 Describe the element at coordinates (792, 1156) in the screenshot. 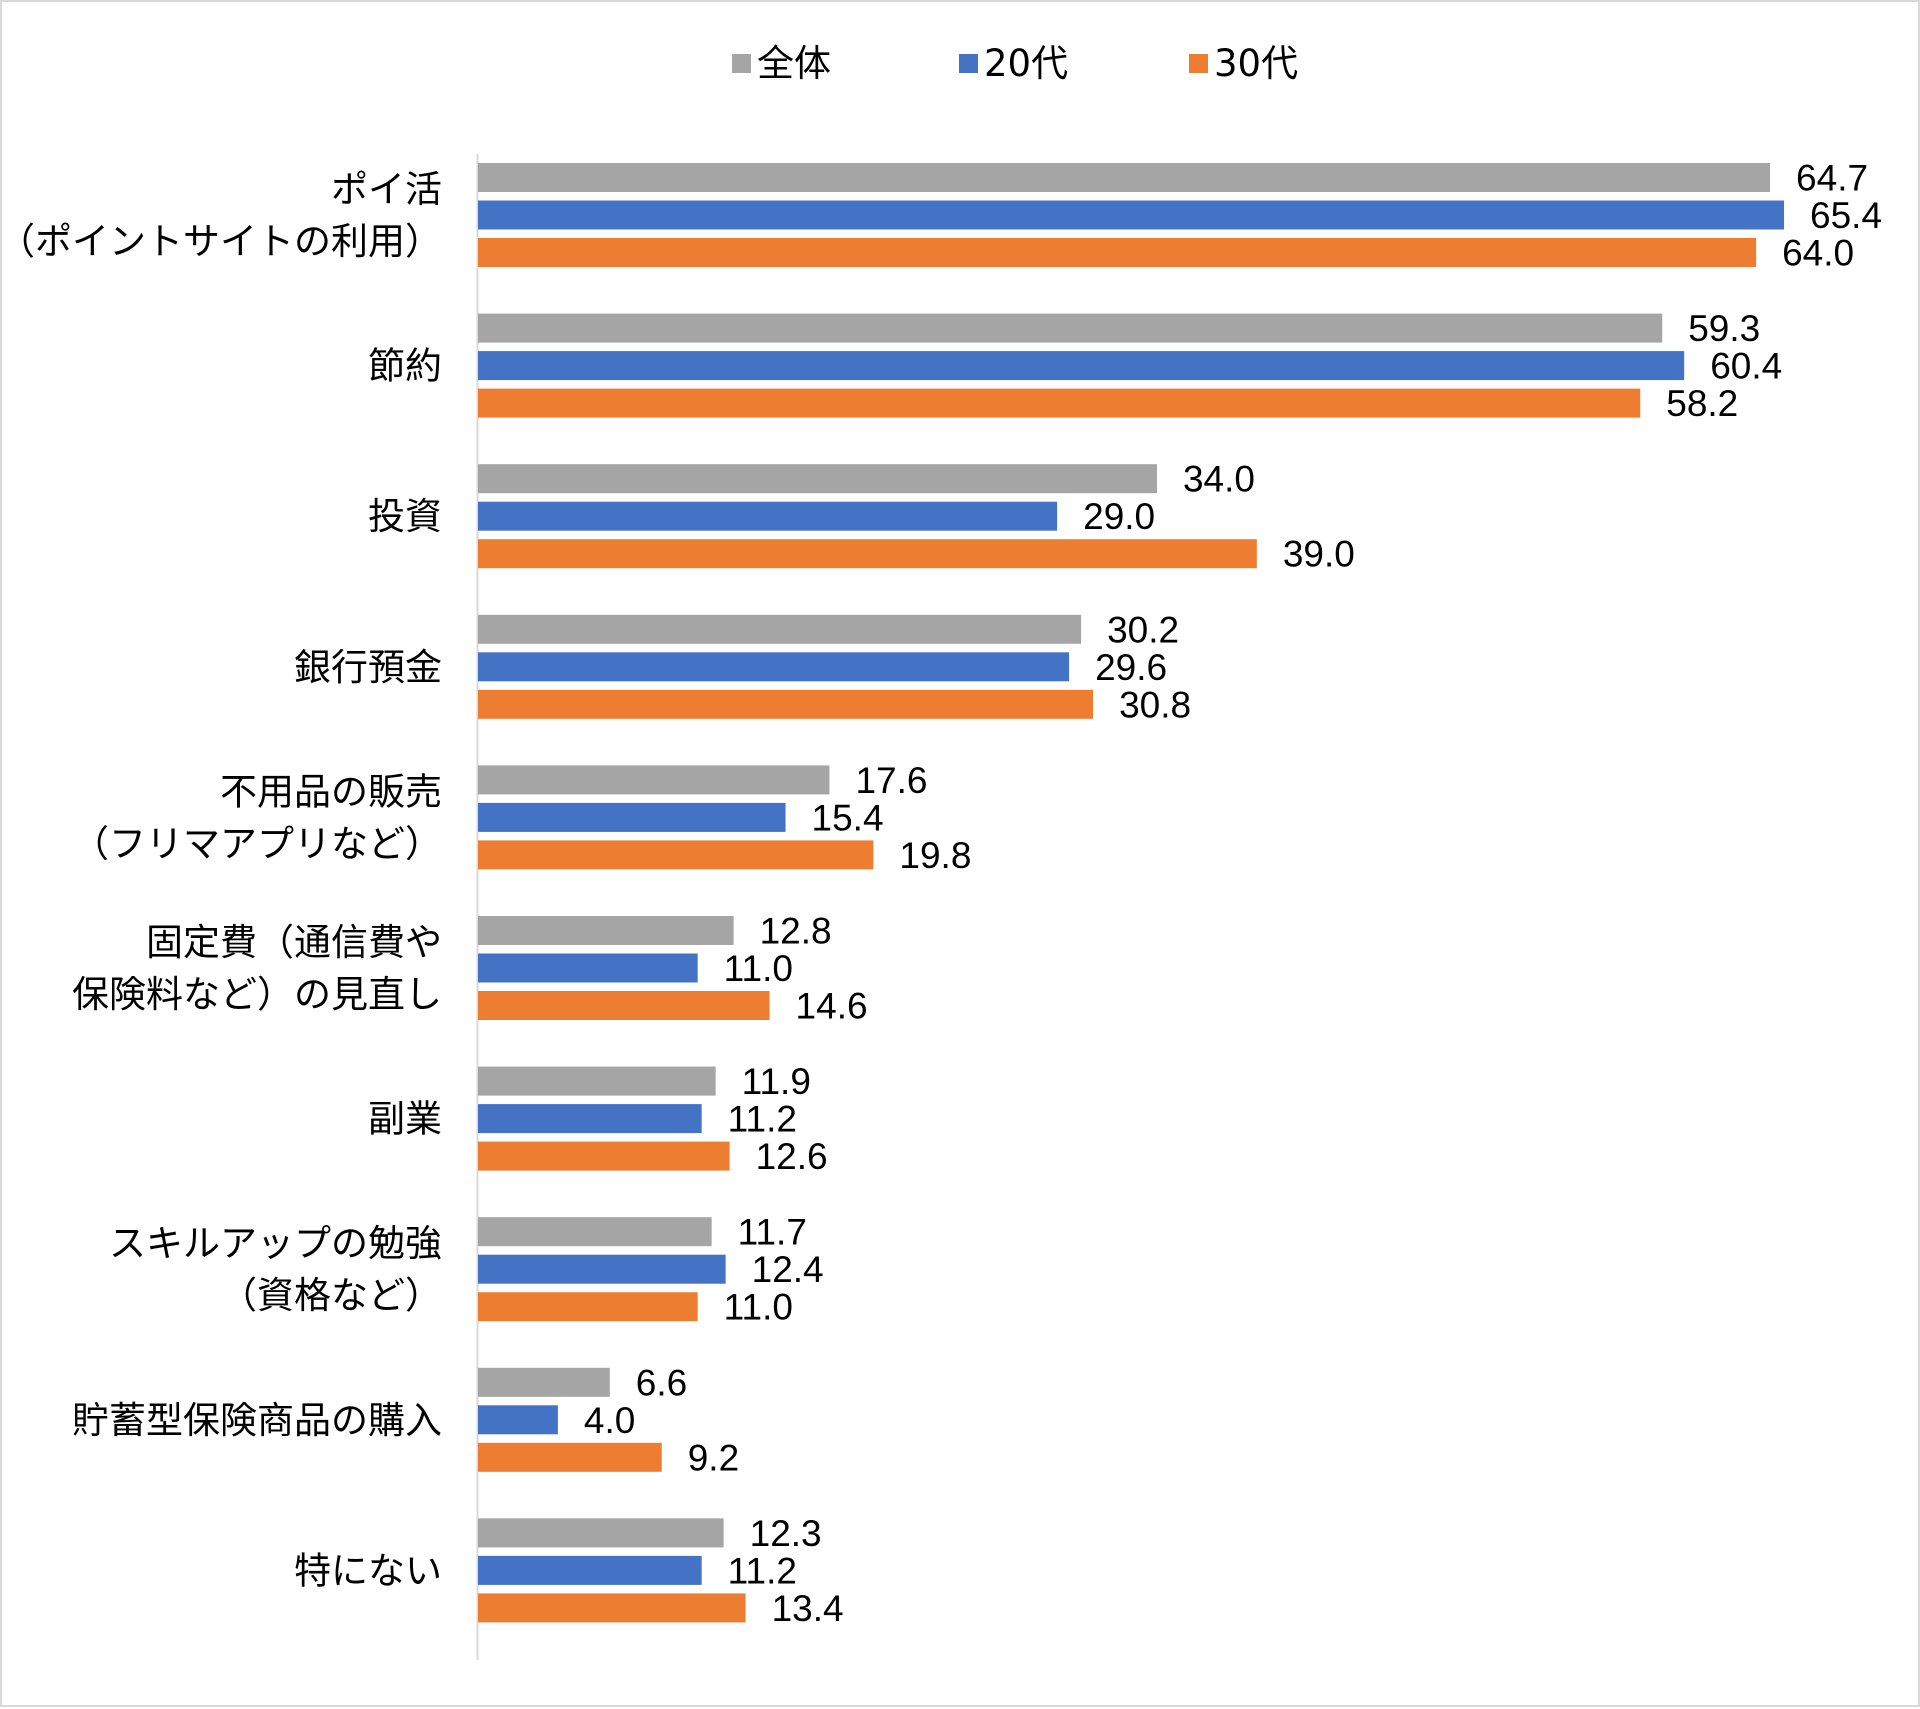

I see `value-label-7-3: 12.6` at that location.